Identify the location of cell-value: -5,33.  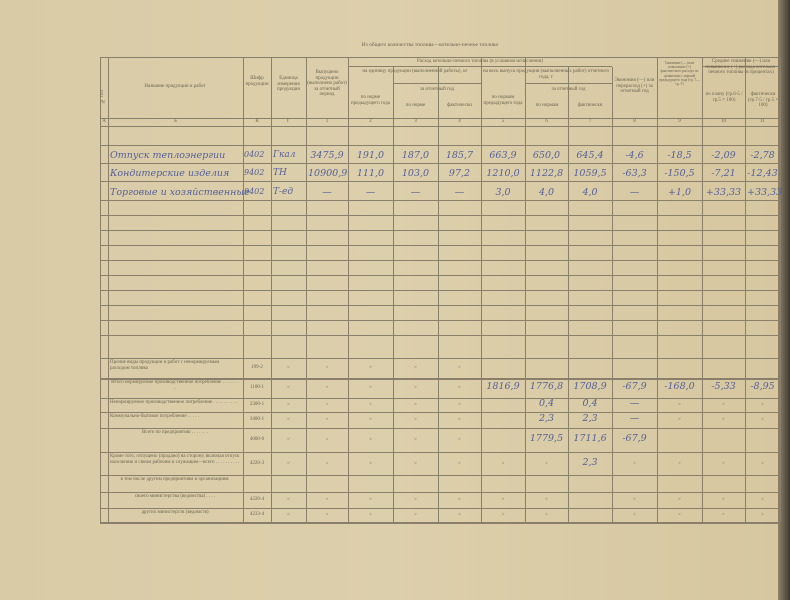
(723, 386).